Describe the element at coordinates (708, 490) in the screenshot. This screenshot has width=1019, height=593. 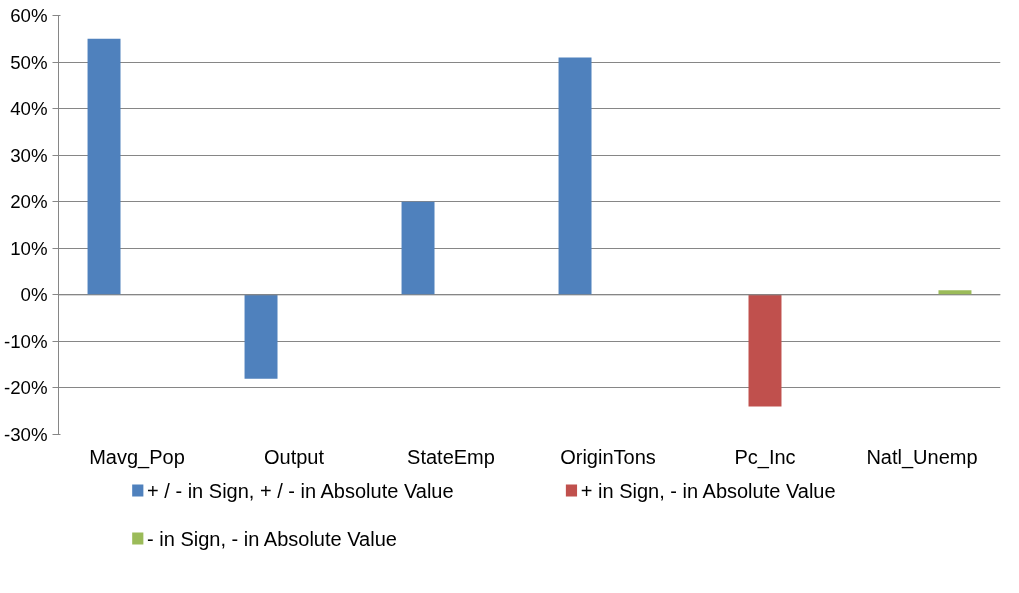
I see `legend-label: + in Sign, - in Absolute Value` at that location.